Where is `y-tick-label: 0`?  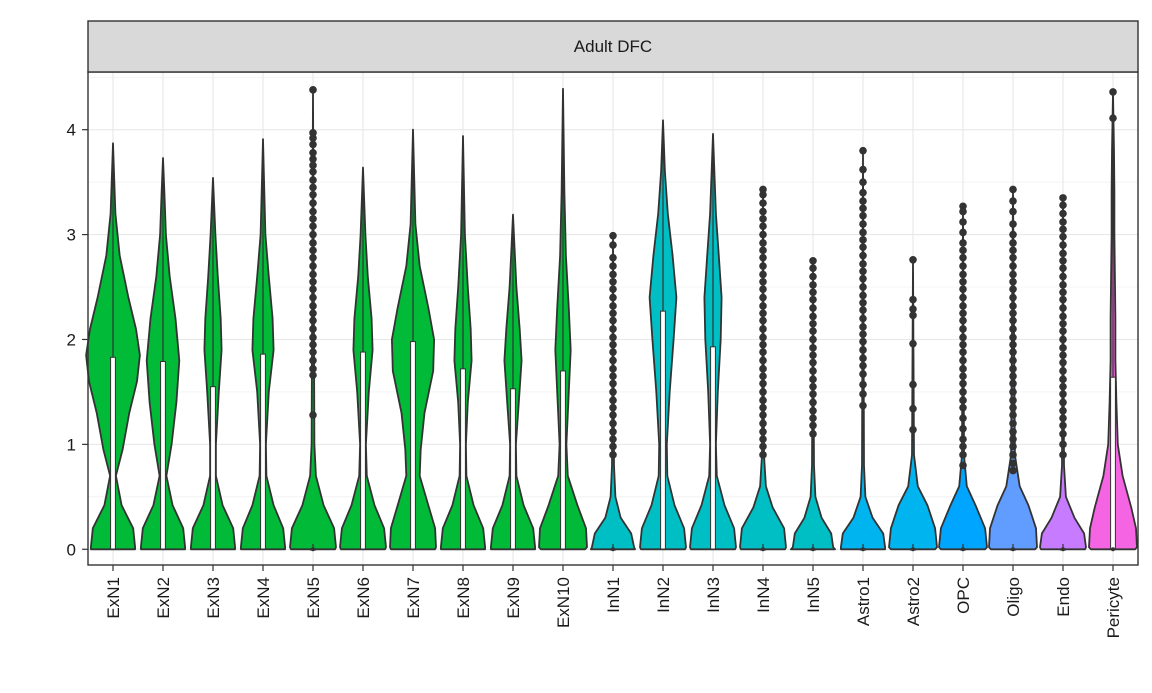
y-tick-label: 0 is located at coordinates (71, 549).